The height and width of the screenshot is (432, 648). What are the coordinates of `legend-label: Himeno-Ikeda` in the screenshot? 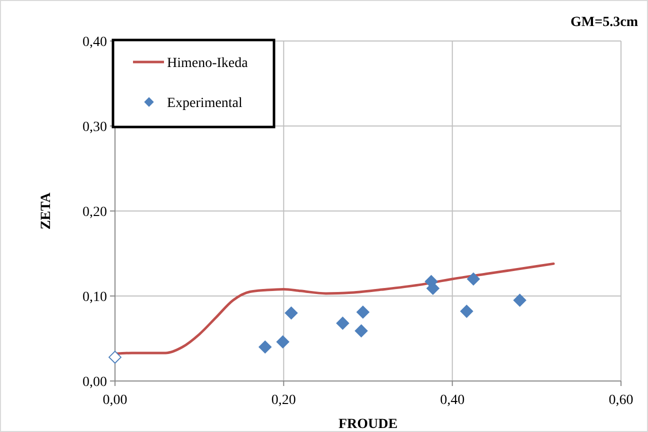 It's located at (208, 63).